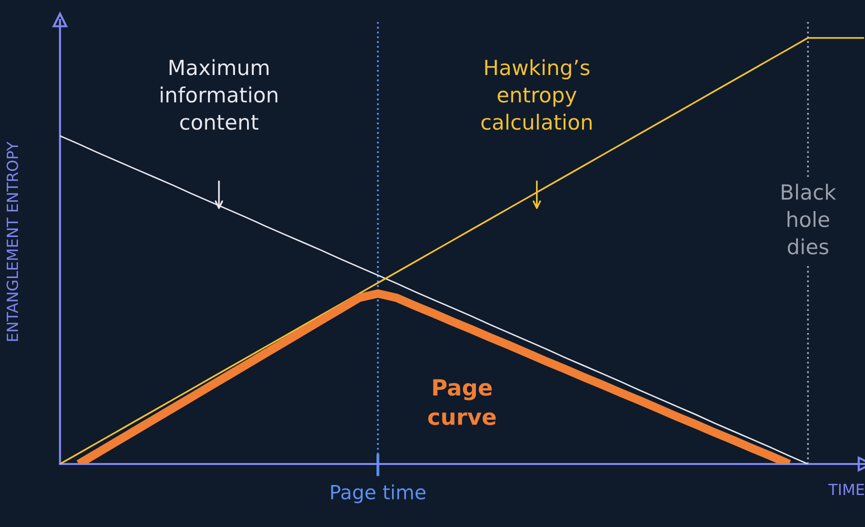 The image size is (865, 527). What do you see at coordinates (462, 402) in the screenshot?
I see `series-label: Page curve` at bounding box center [462, 402].